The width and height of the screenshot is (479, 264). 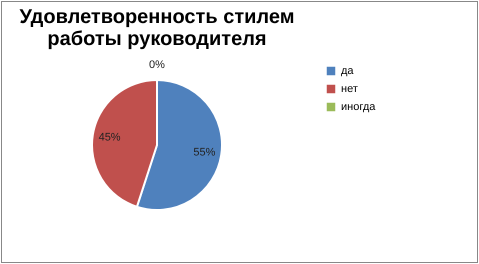 What do you see at coordinates (358, 107) in the screenshot?
I see `legend-label: иногда` at bounding box center [358, 107].